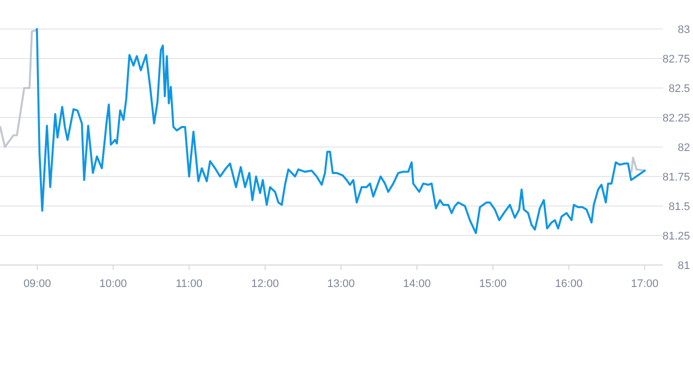  Describe the element at coordinates (676, 236) in the screenshot. I see `y-tick-label: 81.25` at that location.